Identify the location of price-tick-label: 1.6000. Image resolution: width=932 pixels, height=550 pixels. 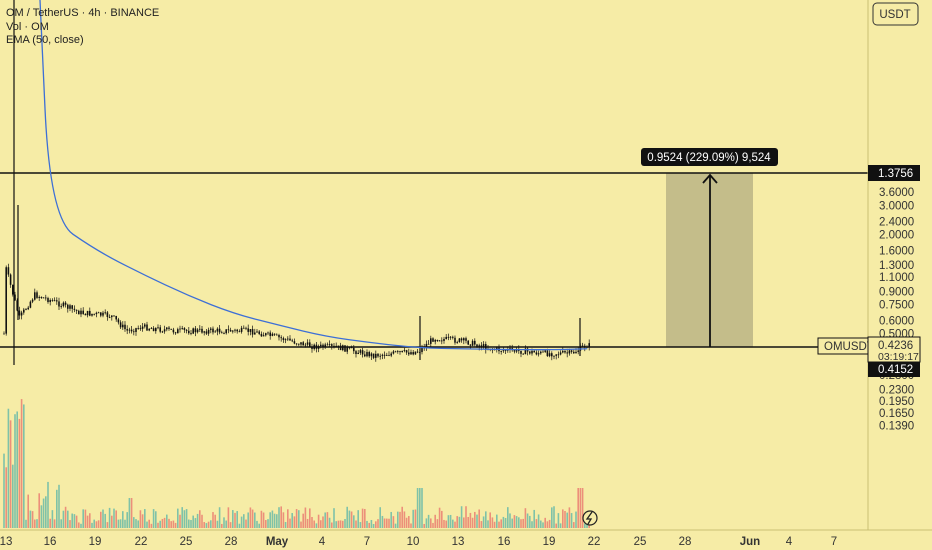
(896, 251).